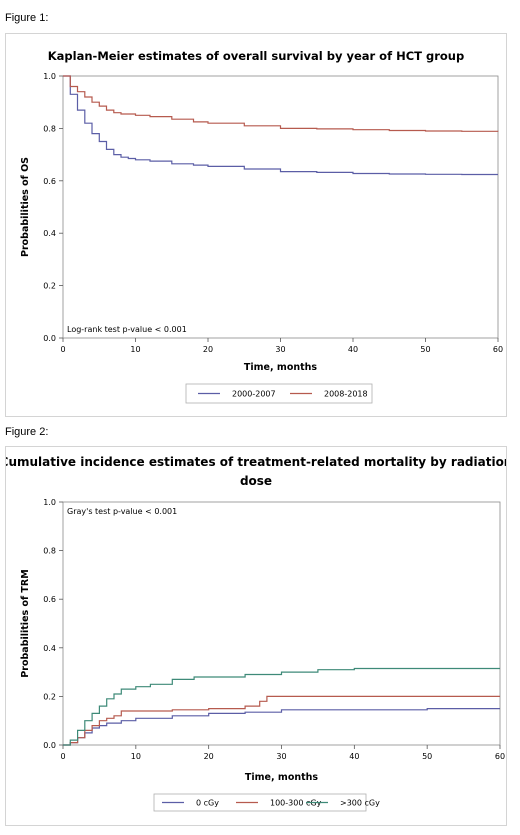 The image size is (520, 835). What do you see at coordinates (27, 18) in the screenshot?
I see `figure-1-label: Figure 1:` at bounding box center [27, 18].